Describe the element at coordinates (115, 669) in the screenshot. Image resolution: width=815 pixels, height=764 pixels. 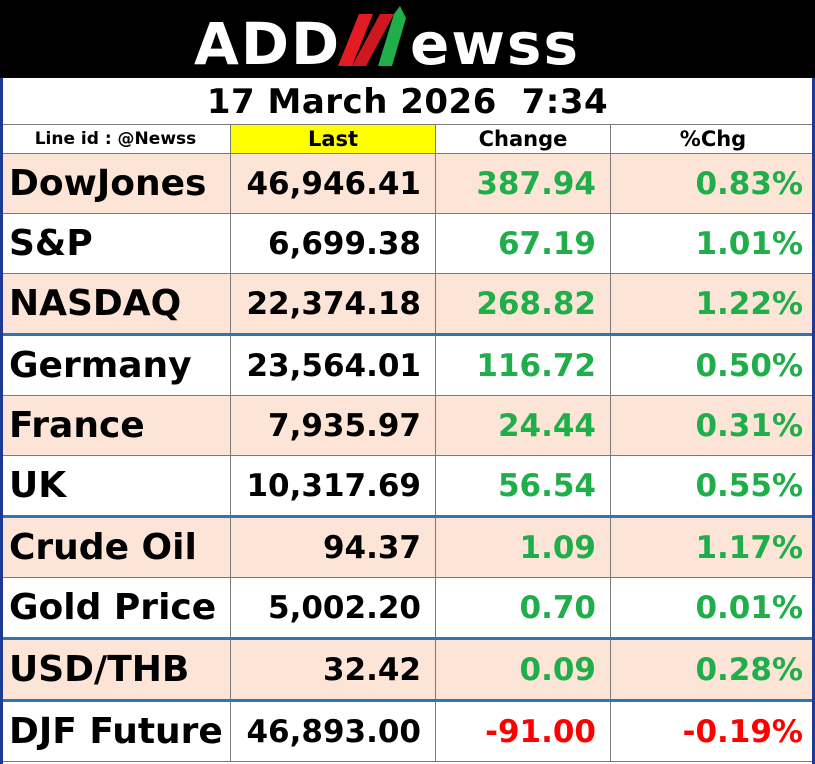
I see `market-name-cell: USD/THB` at that location.